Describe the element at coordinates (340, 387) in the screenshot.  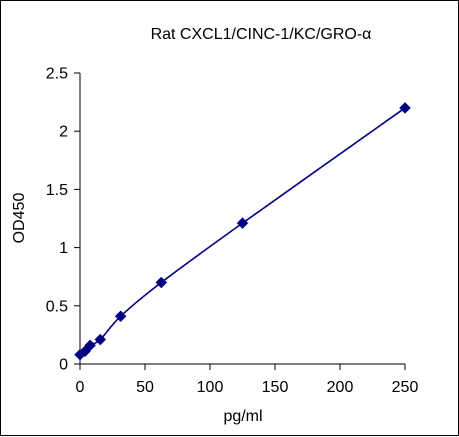
I see `x-tick-label: 200` at that location.